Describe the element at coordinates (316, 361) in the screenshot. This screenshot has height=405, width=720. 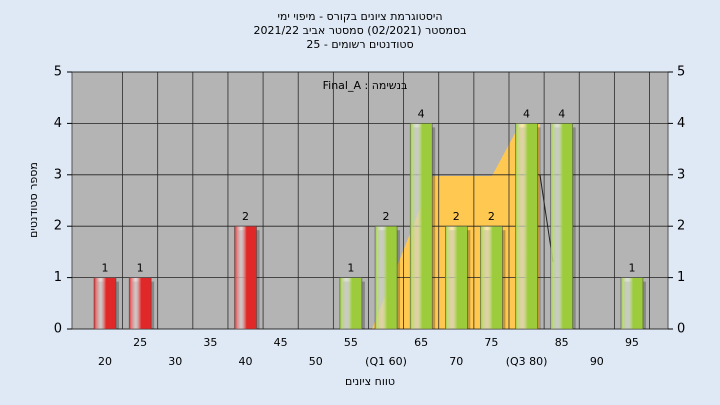
I see `x-tick-label: 50` at that location.